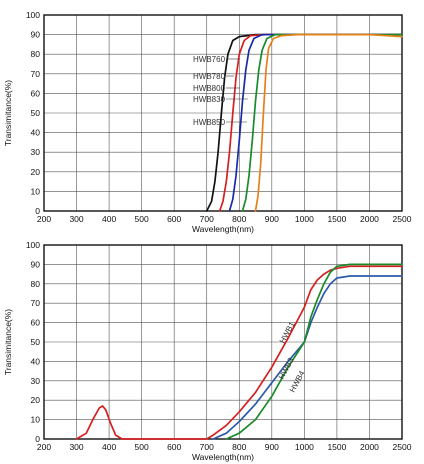  What do you see at coordinates (209, 99) in the screenshot?
I see `series-label-hwb830: HWB830` at bounding box center [209, 99].